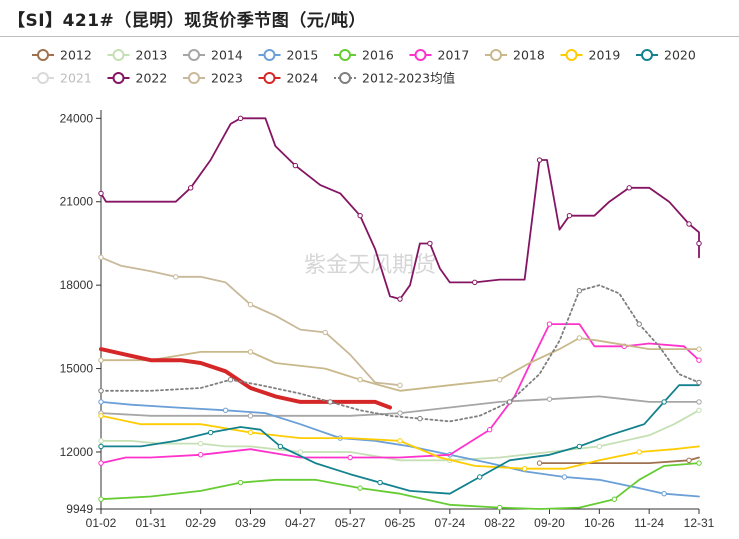 The image size is (739, 539). I want to click on legend-item-2019: 2019, so click(590, 55).